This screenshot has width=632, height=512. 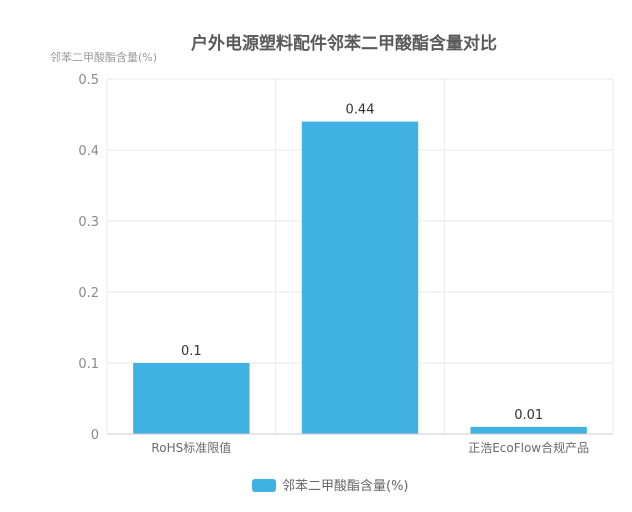 What do you see at coordinates (344, 43) in the screenshot?
I see `chart-title: 户外电源塑料配件邻苯二甲酸酯含量对比` at bounding box center [344, 43].